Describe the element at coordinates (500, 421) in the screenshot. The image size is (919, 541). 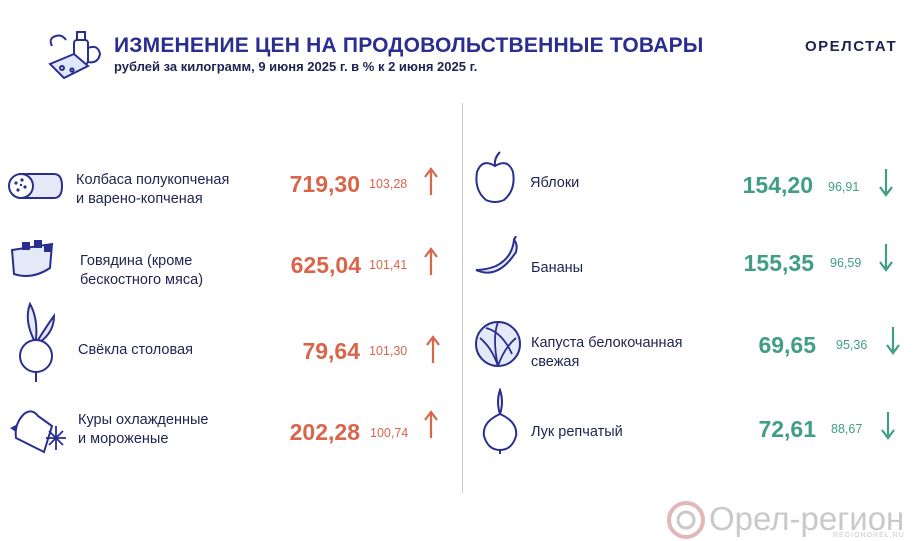
I see `onion-icon` at that location.